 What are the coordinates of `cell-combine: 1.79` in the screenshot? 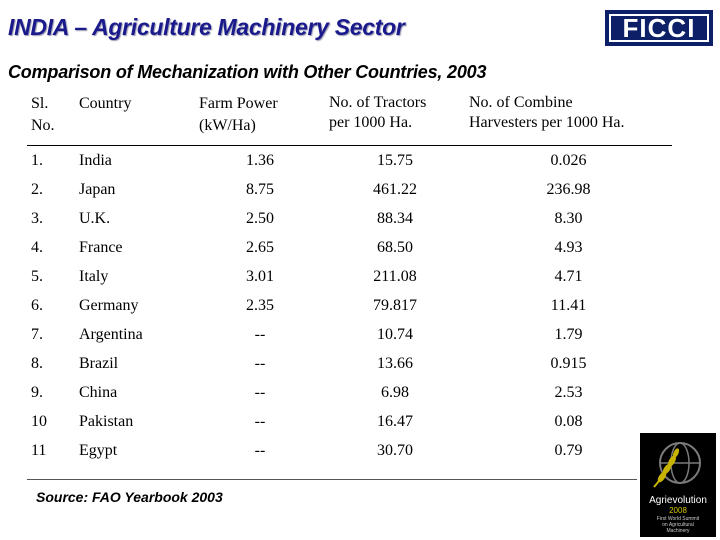 It's located at (568, 334).